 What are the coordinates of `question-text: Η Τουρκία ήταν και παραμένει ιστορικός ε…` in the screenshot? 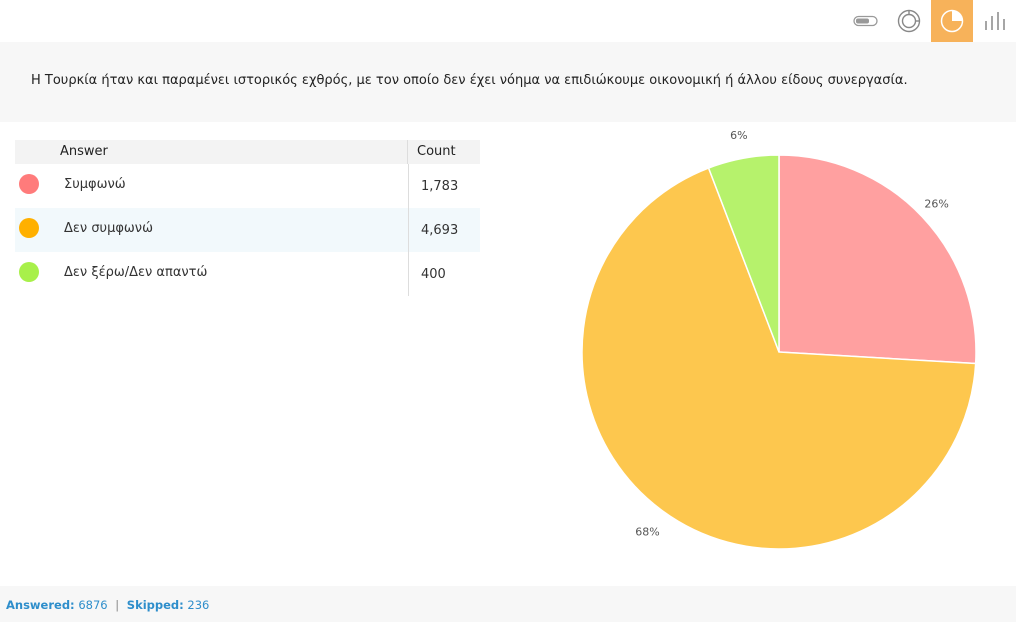 It's located at (469, 80).